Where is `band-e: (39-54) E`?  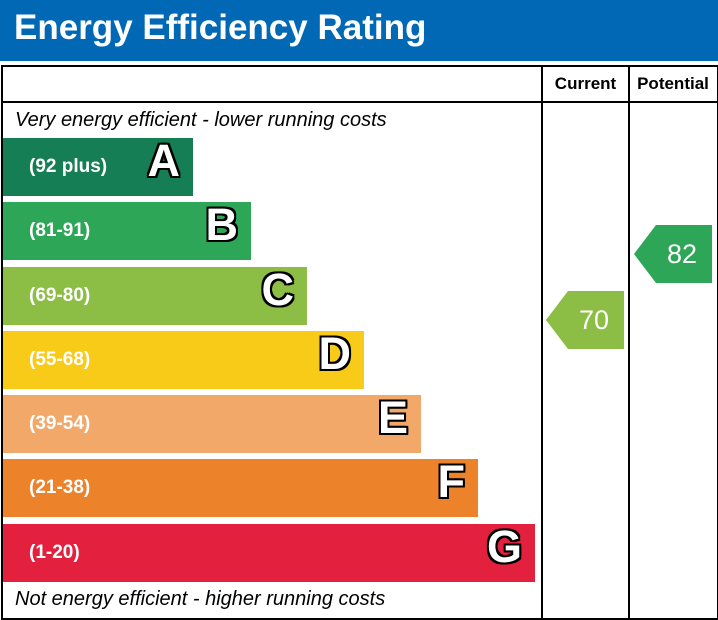
band-e: (39-54) E is located at coordinates (212, 422).